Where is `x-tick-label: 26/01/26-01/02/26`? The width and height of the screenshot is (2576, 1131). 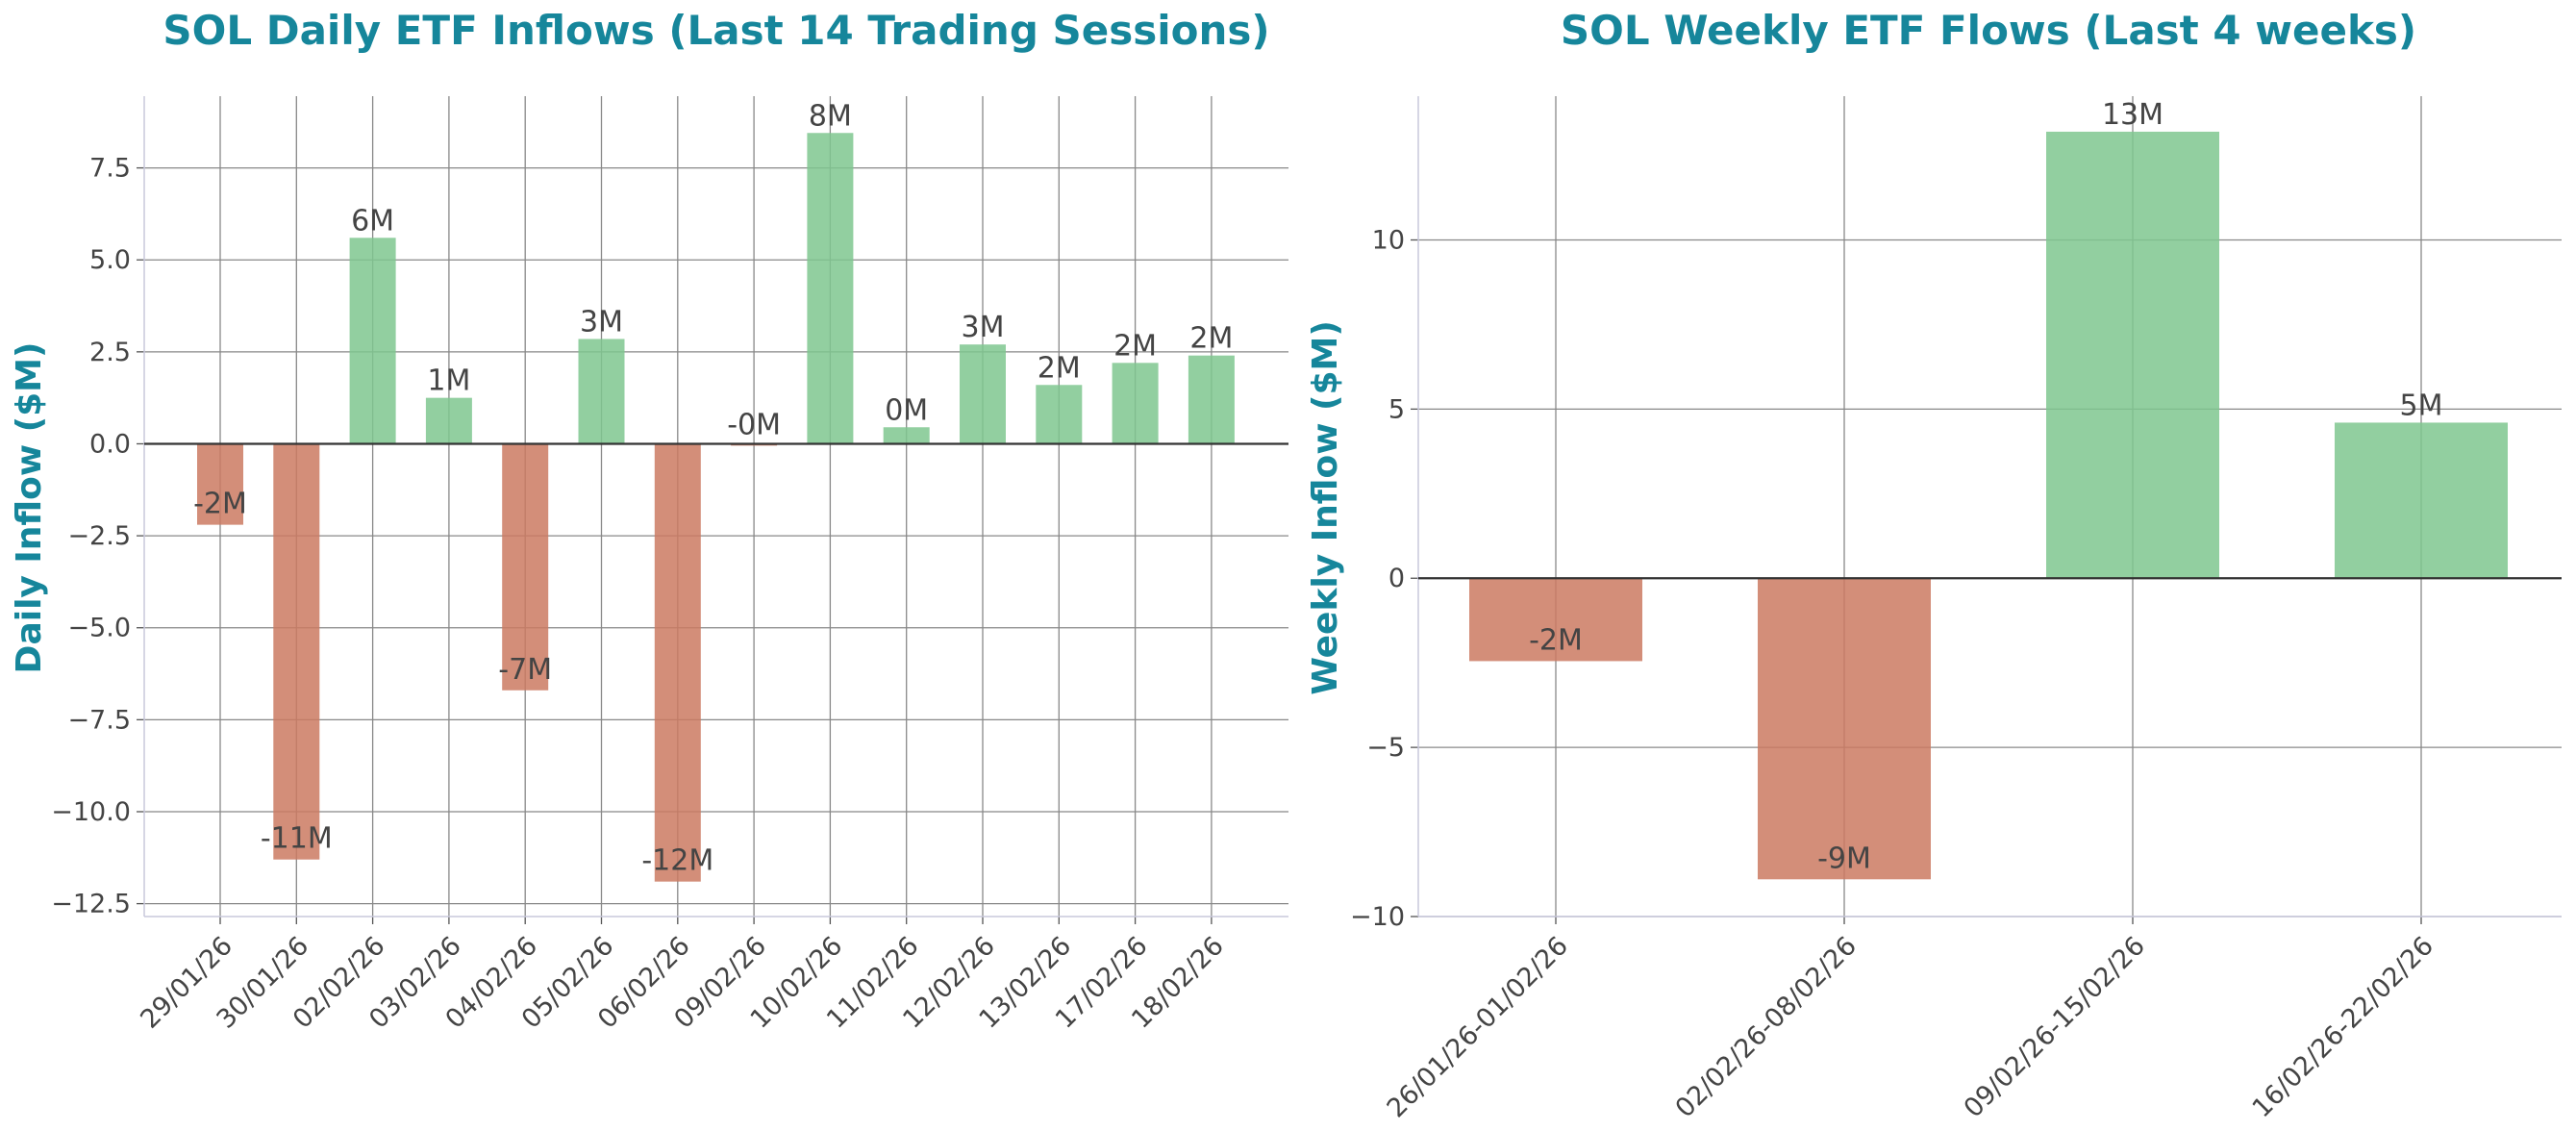 x-tick-label: 26/01/26-01/02/26 is located at coordinates (1478, 1027).